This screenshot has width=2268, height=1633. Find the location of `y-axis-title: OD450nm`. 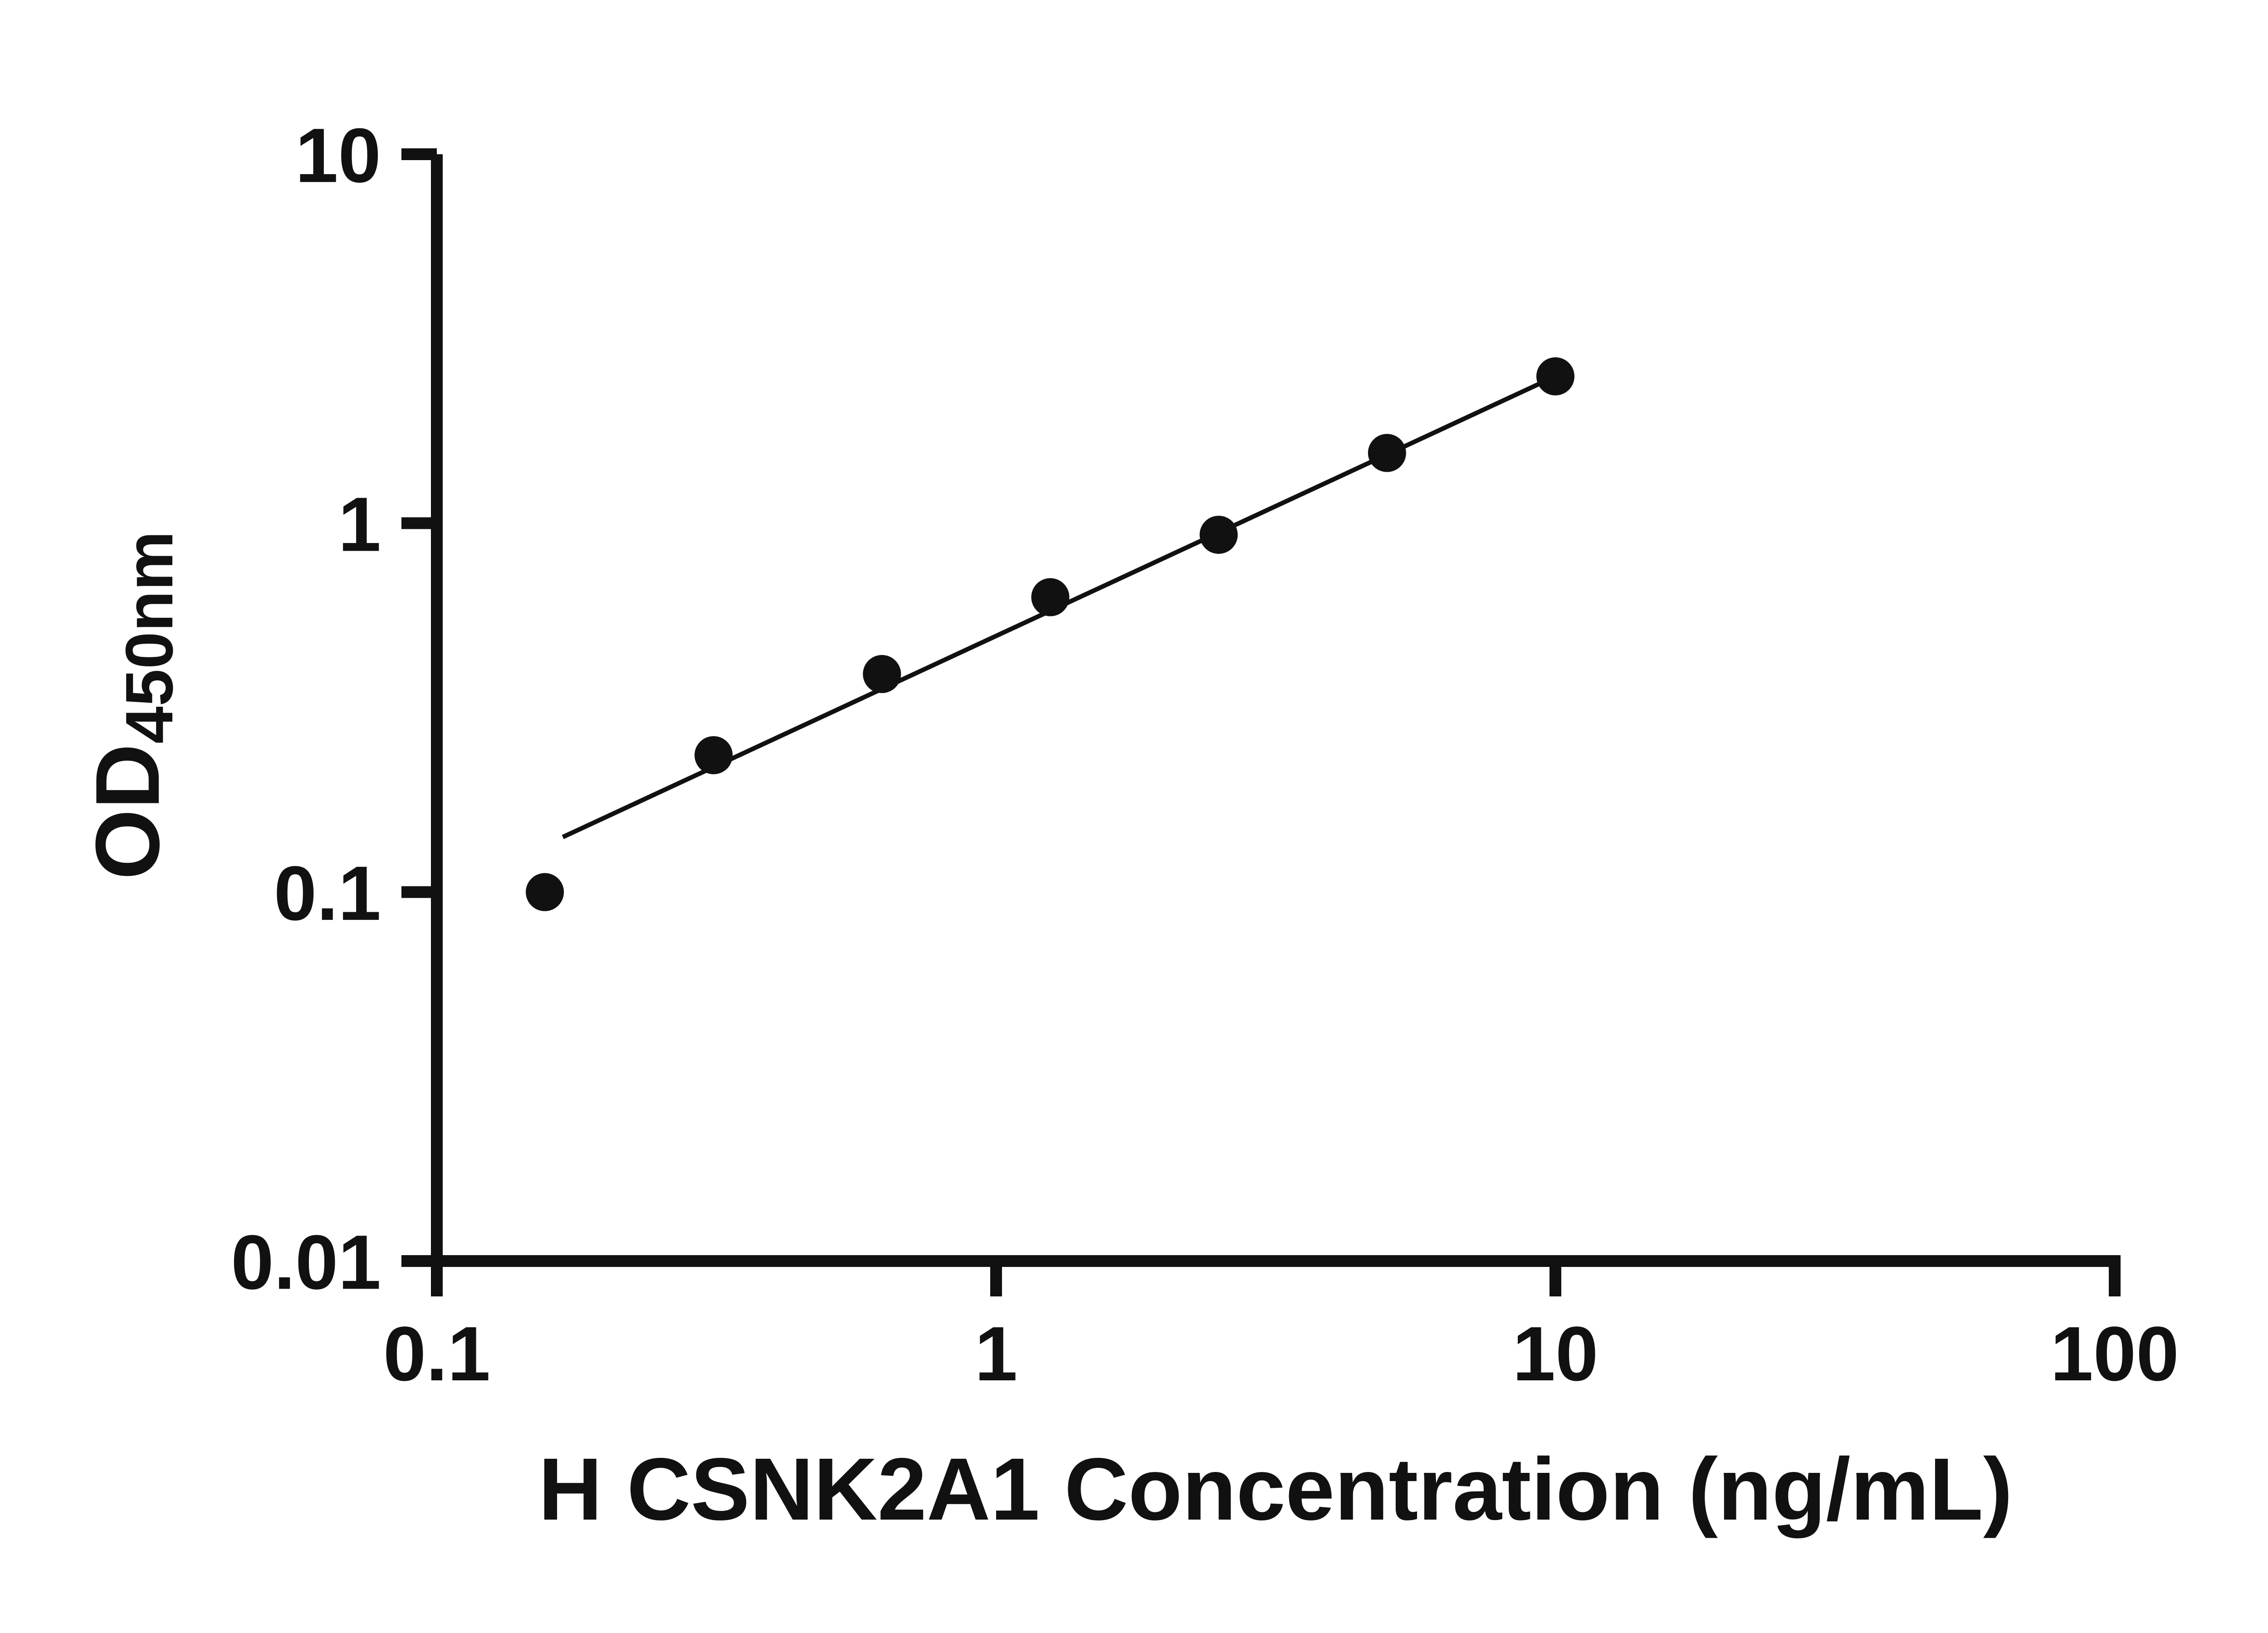

y-axis-title: OD450nm is located at coordinates (132, 705).